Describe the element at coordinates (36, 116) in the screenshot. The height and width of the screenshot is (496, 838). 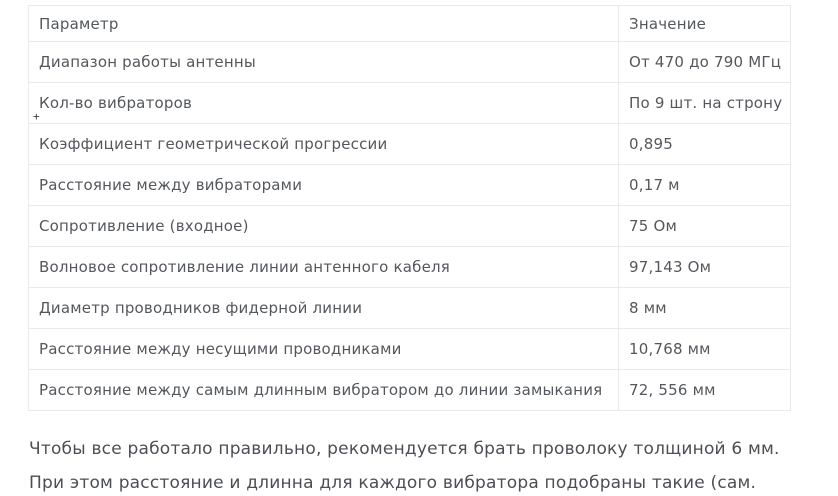
I see `text-cursor-artifact: +` at that location.